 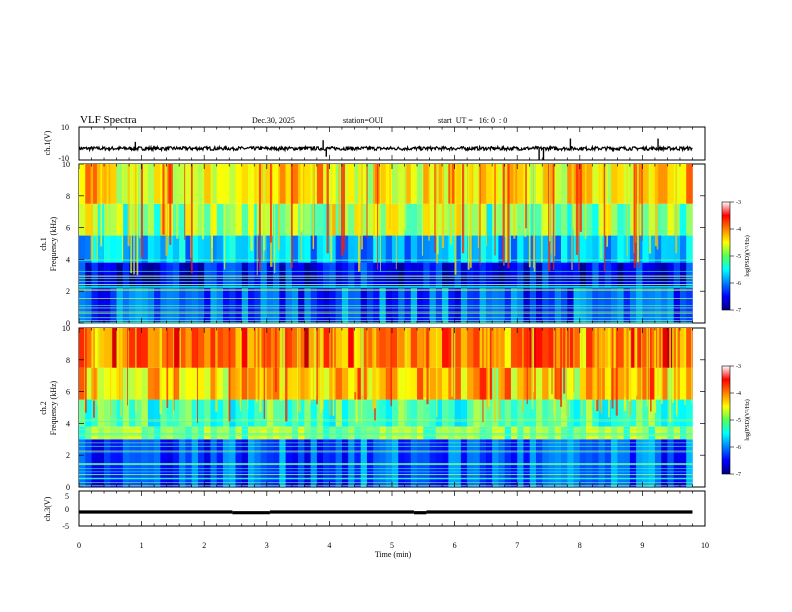 What do you see at coordinates (738, 311) in the screenshot?
I see `colorbar-tick-label: -7` at bounding box center [738, 311].